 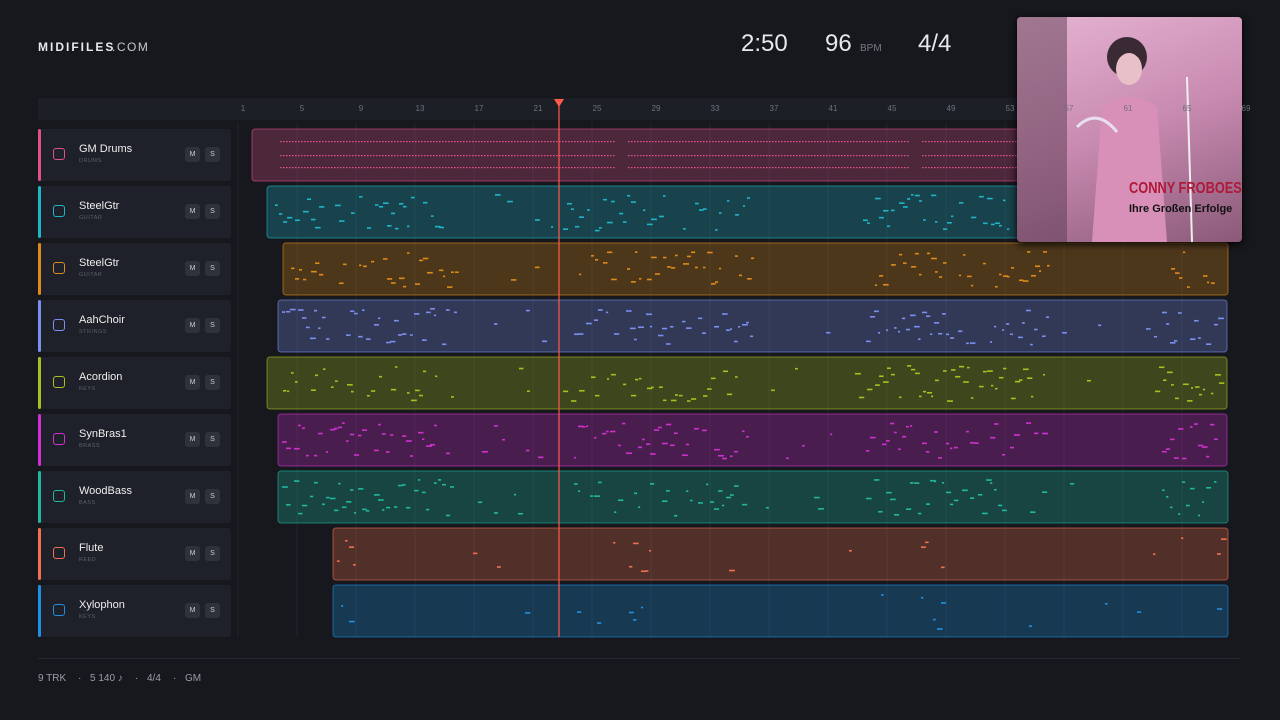 I want to click on track-name: SteelGtr, so click(x=99, y=263).